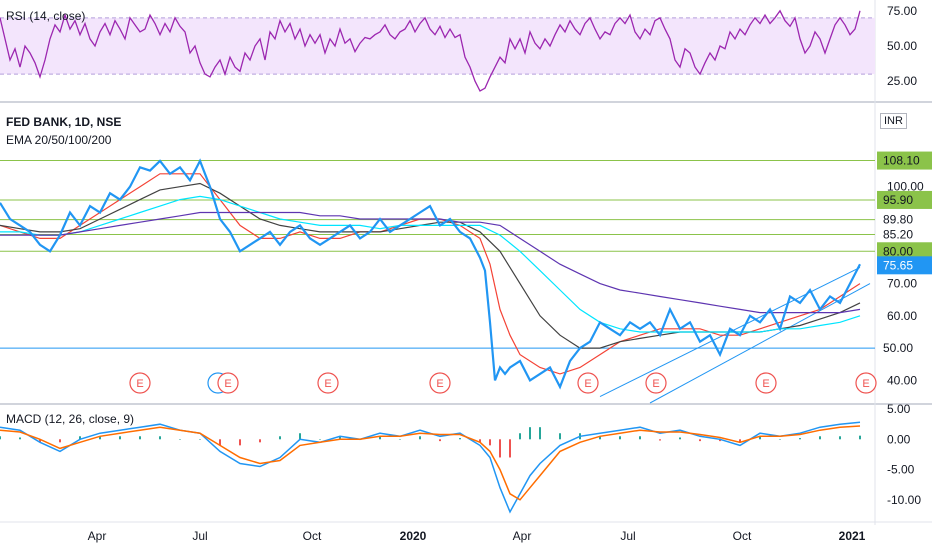  I want to click on macd-tick-label: 5.00, so click(899, 409).